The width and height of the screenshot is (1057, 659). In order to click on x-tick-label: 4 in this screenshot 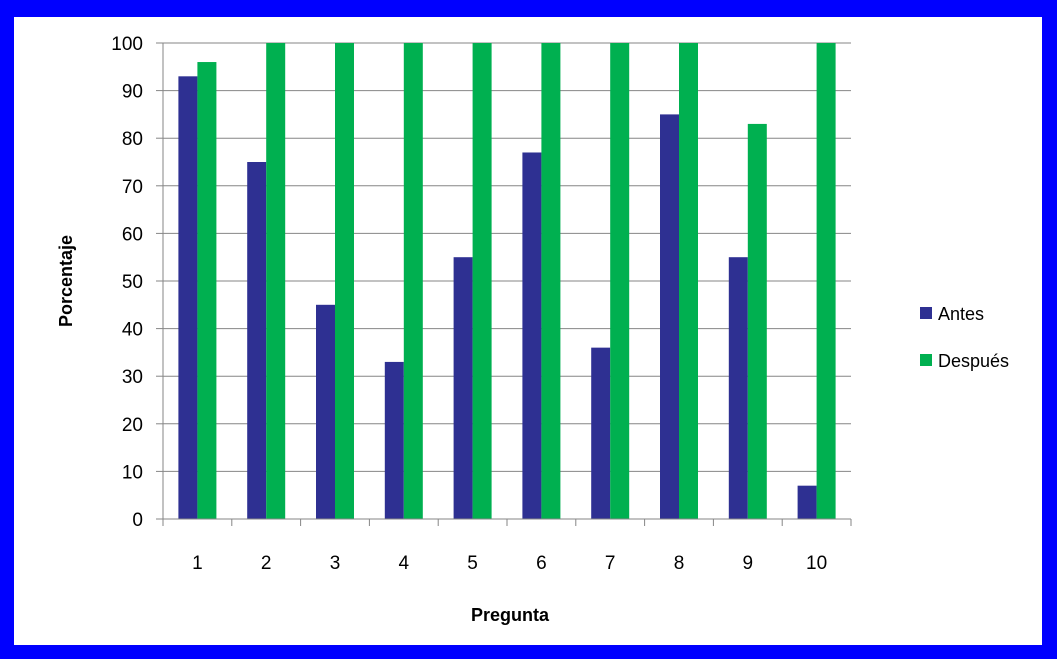, I will do `click(404, 563)`.